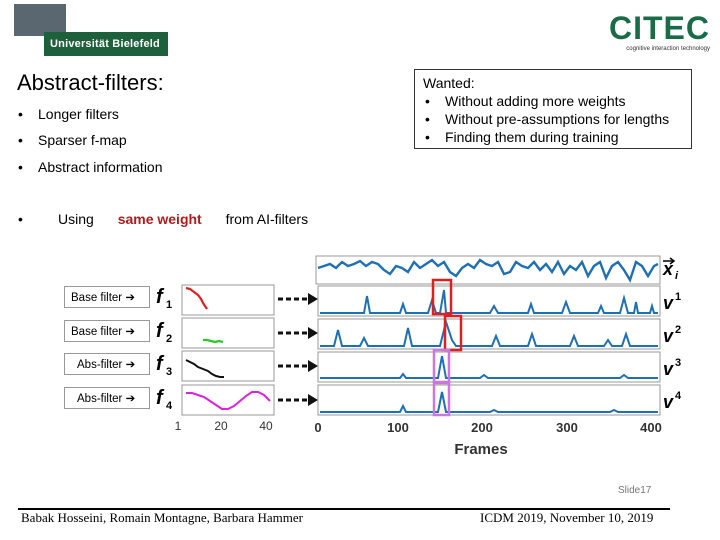 The width and height of the screenshot is (720, 540). Describe the element at coordinates (169, 305) in the screenshot. I see `filter-subscript: 1` at that location.